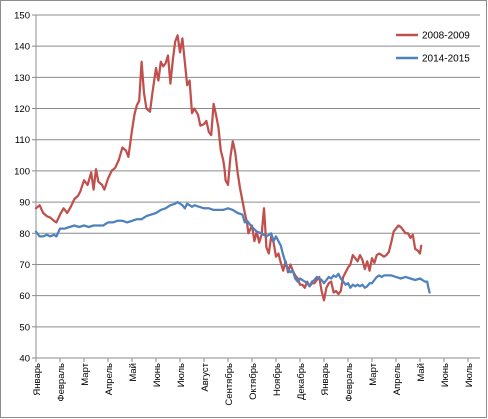 The height and width of the screenshot is (419, 488). Describe the element at coordinates (24, 296) in the screenshot. I see `y-tick-label: 60` at that location.